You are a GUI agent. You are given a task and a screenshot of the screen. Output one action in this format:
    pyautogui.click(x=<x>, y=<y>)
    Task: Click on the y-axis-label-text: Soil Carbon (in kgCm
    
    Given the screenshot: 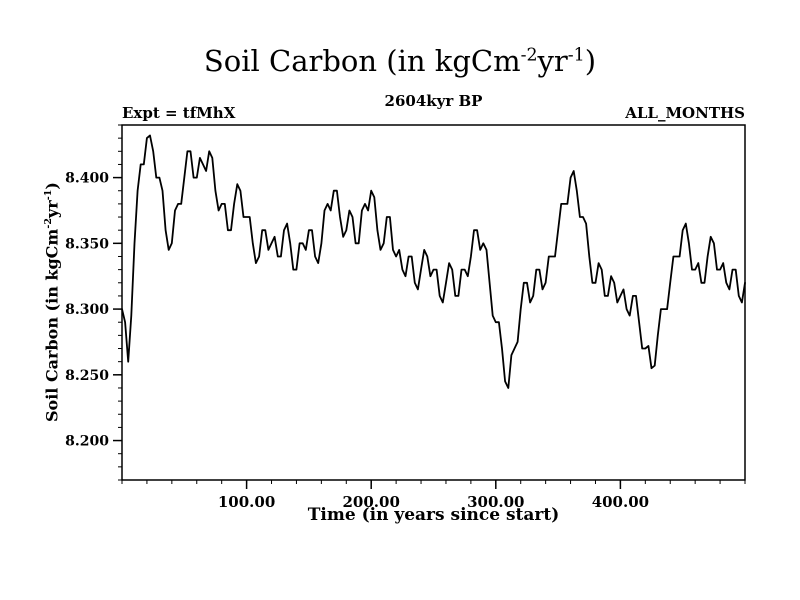 What is the action you would take?
    pyautogui.click(x=52, y=325)
    